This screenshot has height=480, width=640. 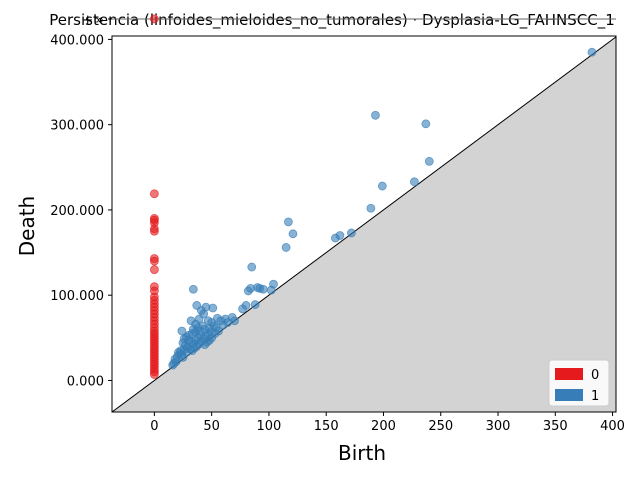 I want to click on y-tick-label: 100.000, so click(x=77, y=296).